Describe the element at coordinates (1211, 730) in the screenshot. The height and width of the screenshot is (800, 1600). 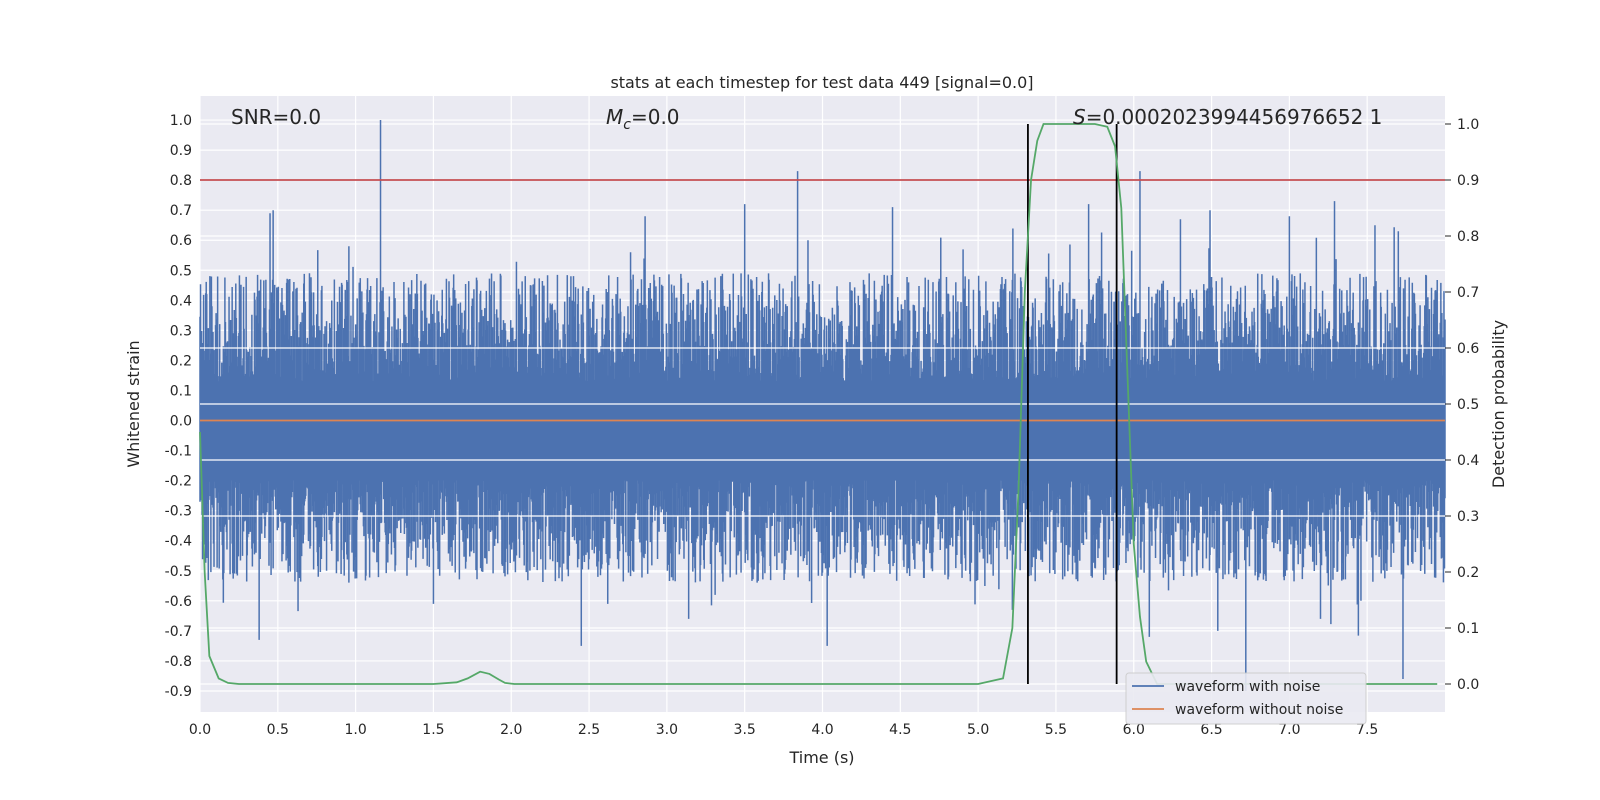
I see `x-tick-label: 6.5` at that location.